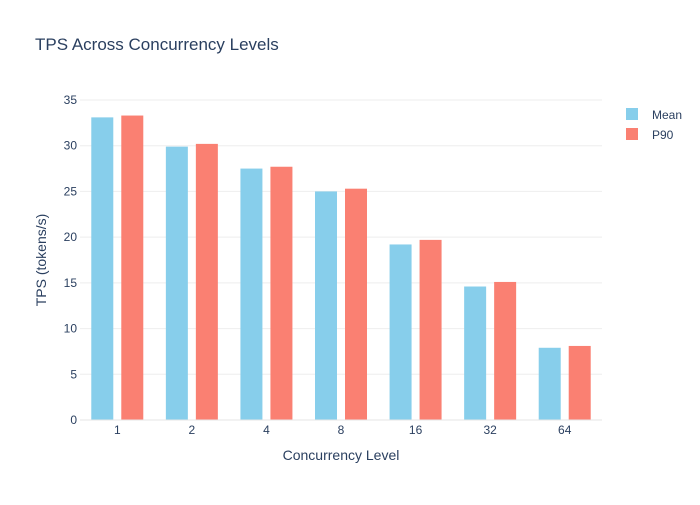 The height and width of the screenshot is (505, 700). I want to click on x-tick-label: 8, so click(341, 430).